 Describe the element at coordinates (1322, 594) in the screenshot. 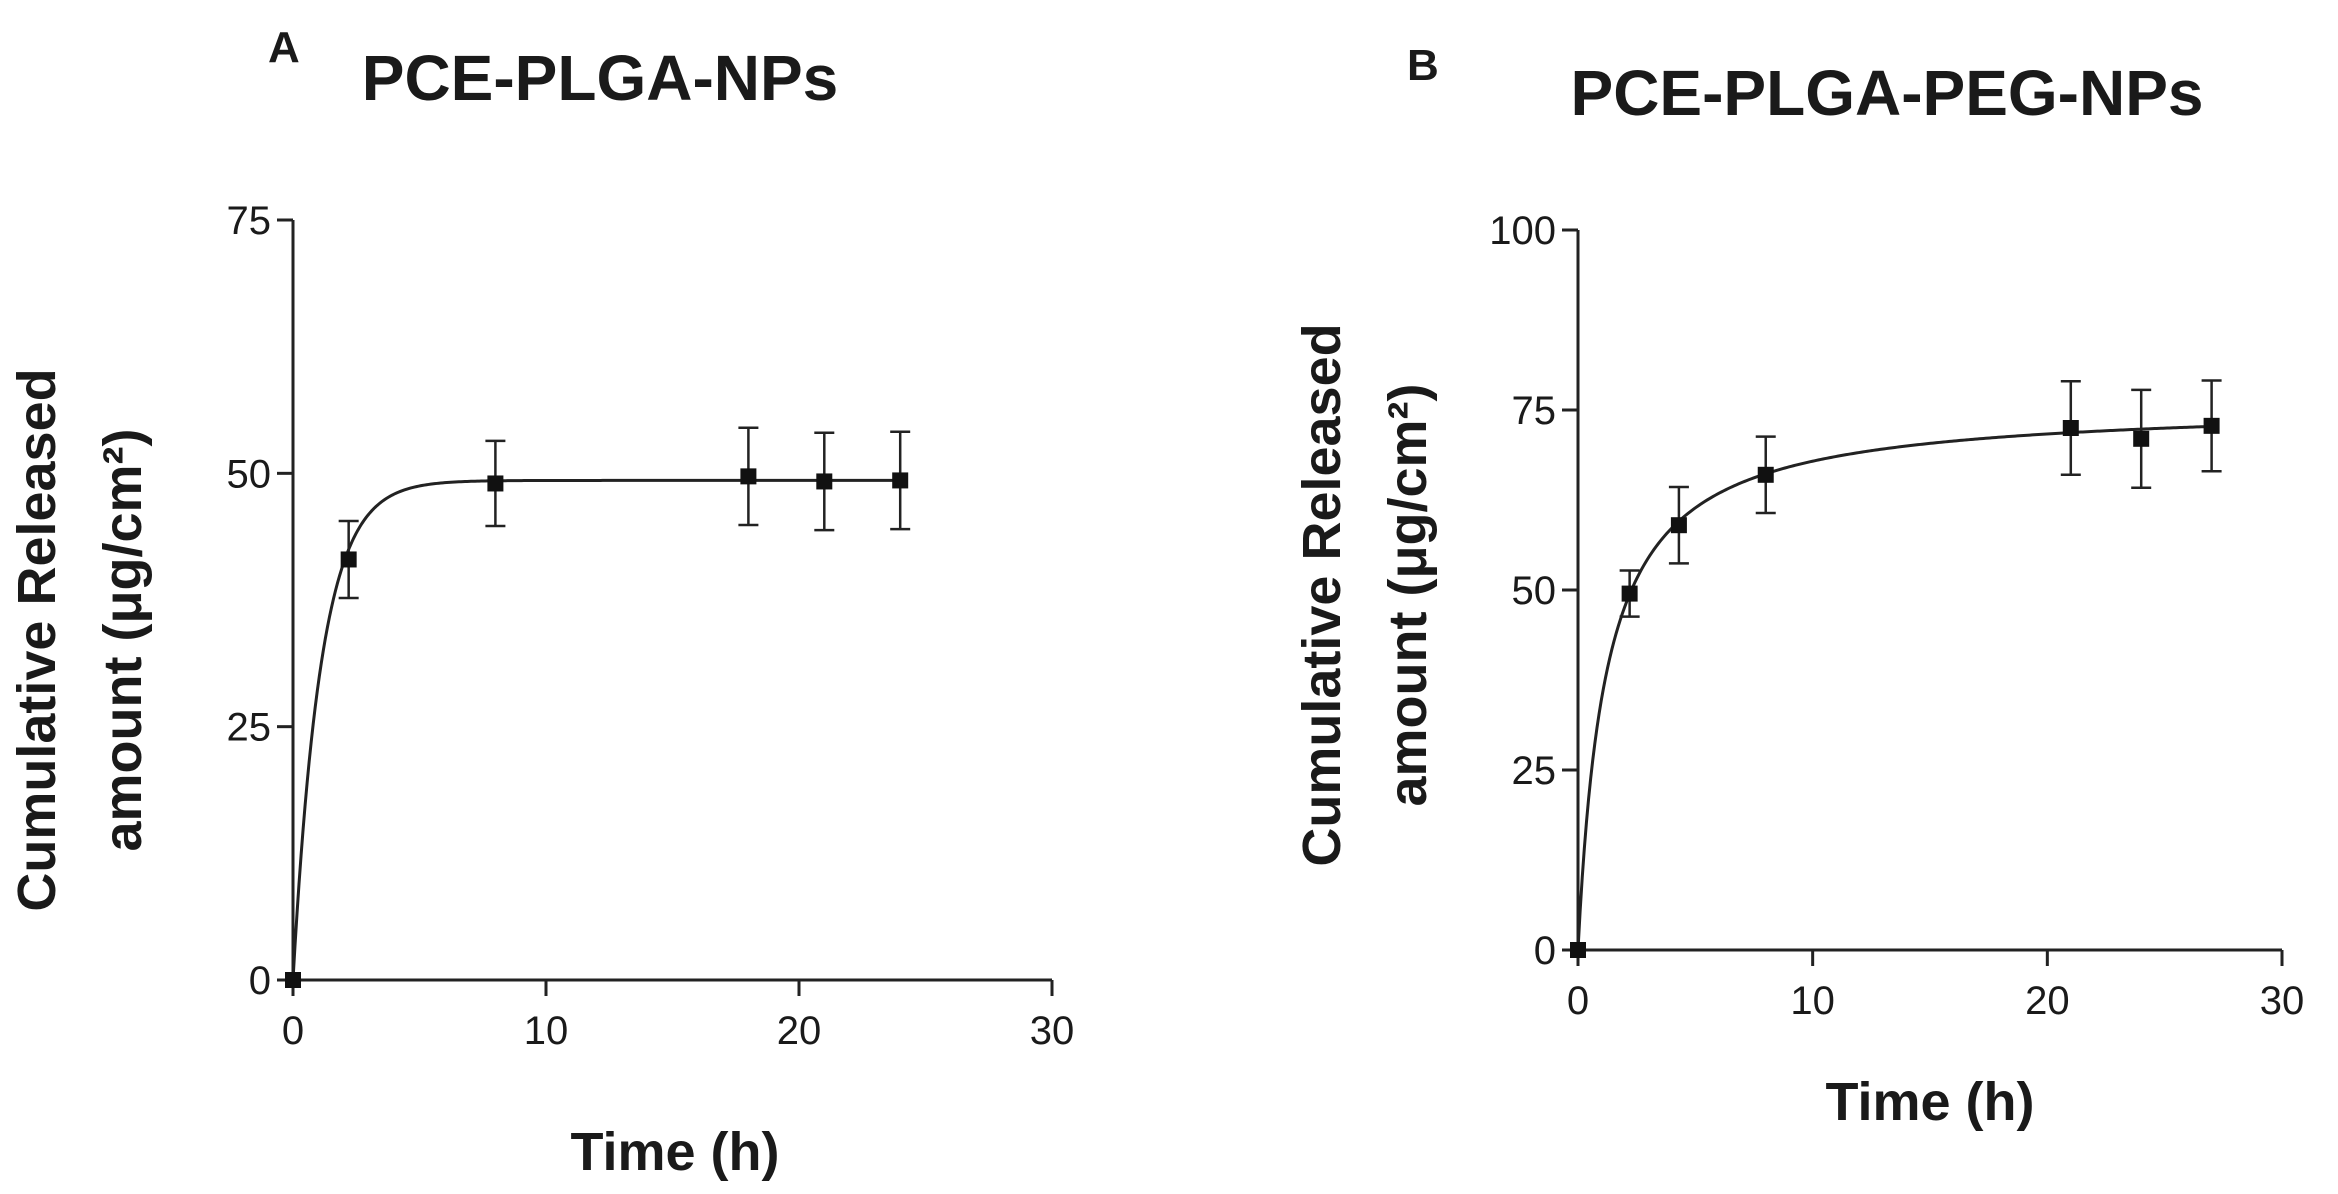

I see `panel-b-y-label-line1: Cumulative Released` at that location.